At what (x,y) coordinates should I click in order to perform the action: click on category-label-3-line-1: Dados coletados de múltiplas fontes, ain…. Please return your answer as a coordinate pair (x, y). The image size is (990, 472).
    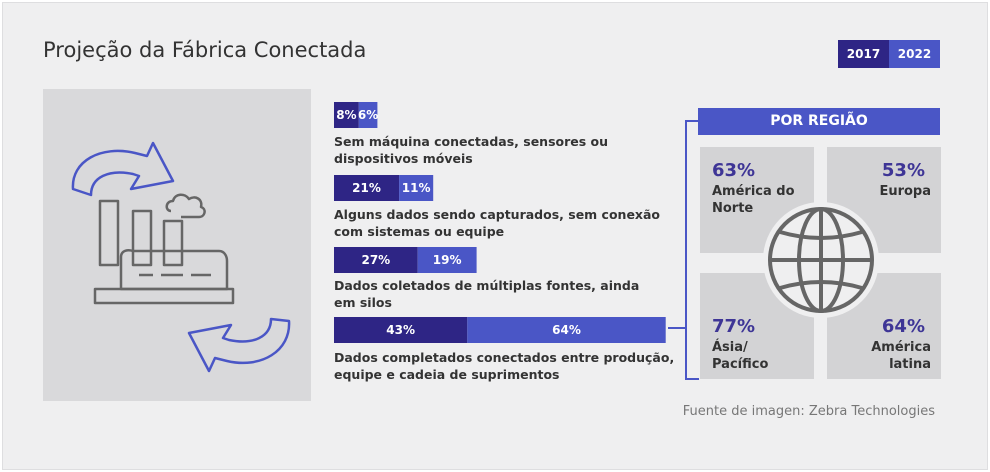
    Looking at the image, I should click on (487, 285).